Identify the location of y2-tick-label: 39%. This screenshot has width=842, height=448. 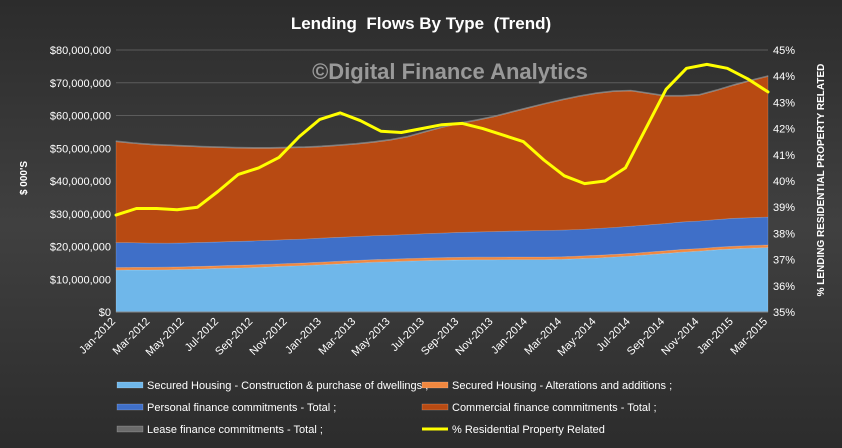
(784, 208).